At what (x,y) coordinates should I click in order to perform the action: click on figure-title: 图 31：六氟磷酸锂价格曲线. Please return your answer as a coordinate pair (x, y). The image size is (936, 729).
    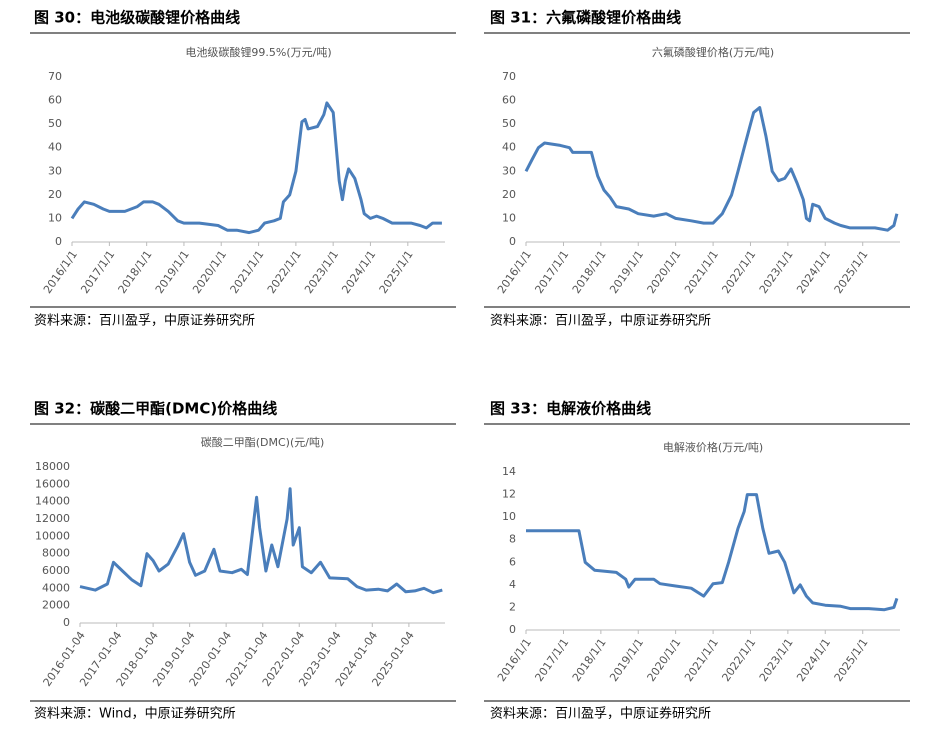
    Looking at the image, I should click on (585, 18).